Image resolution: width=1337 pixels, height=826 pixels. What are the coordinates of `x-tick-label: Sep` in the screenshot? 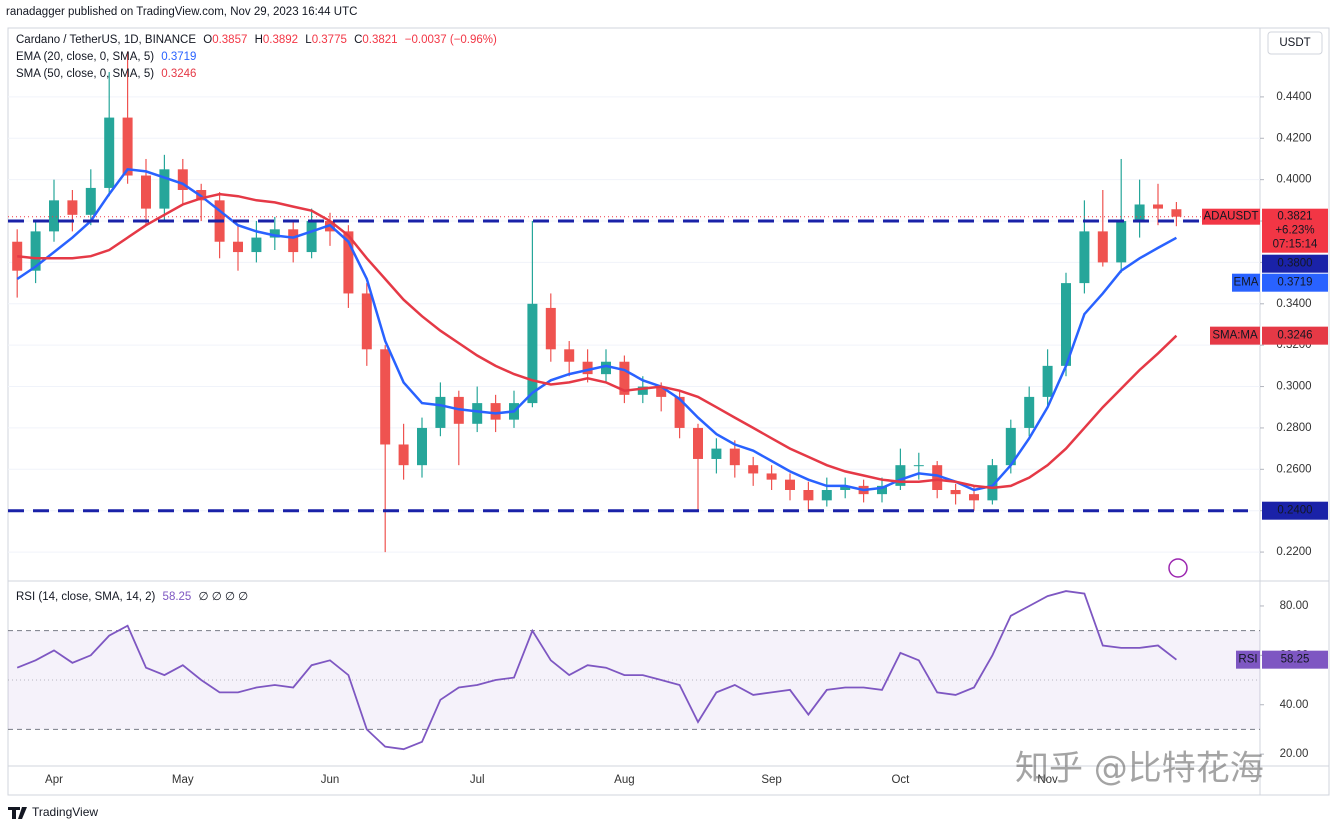 It's located at (771, 780).